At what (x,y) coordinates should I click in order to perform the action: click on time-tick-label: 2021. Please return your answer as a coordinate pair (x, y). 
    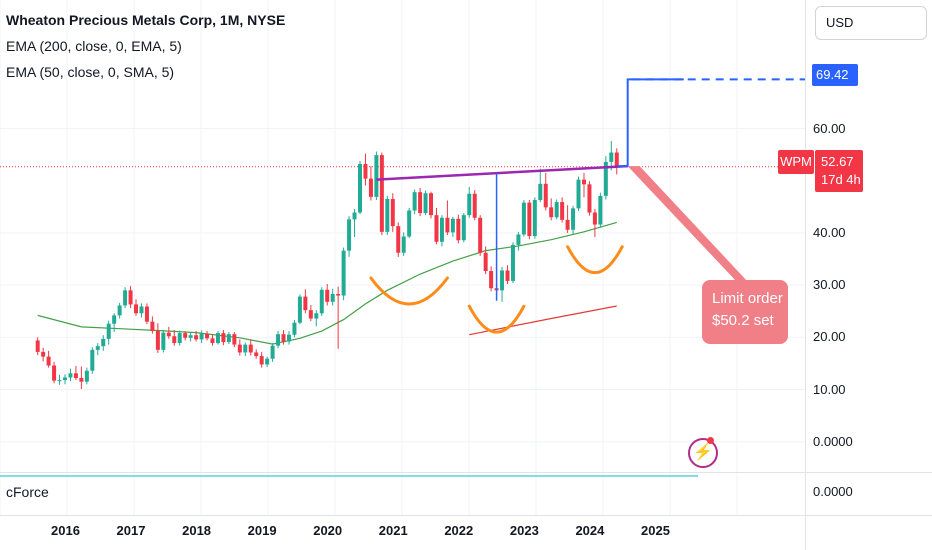
    Looking at the image, I should click on (393, 530).